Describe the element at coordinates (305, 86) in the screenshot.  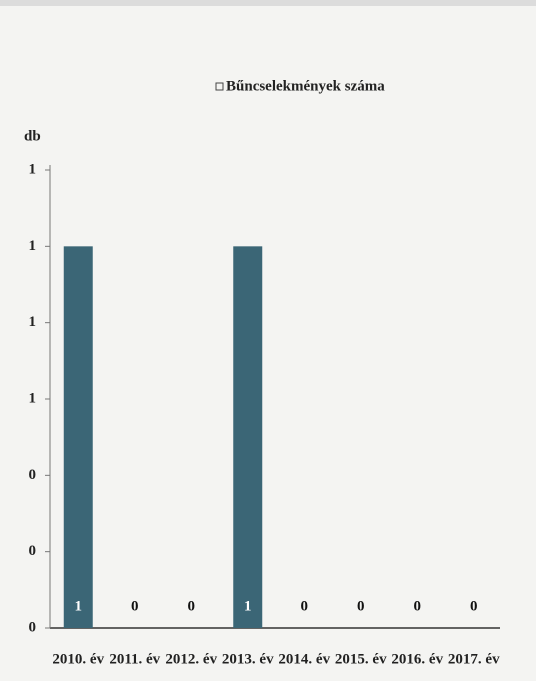
I see `legend-label: Bűncselekmények száma` at that location.